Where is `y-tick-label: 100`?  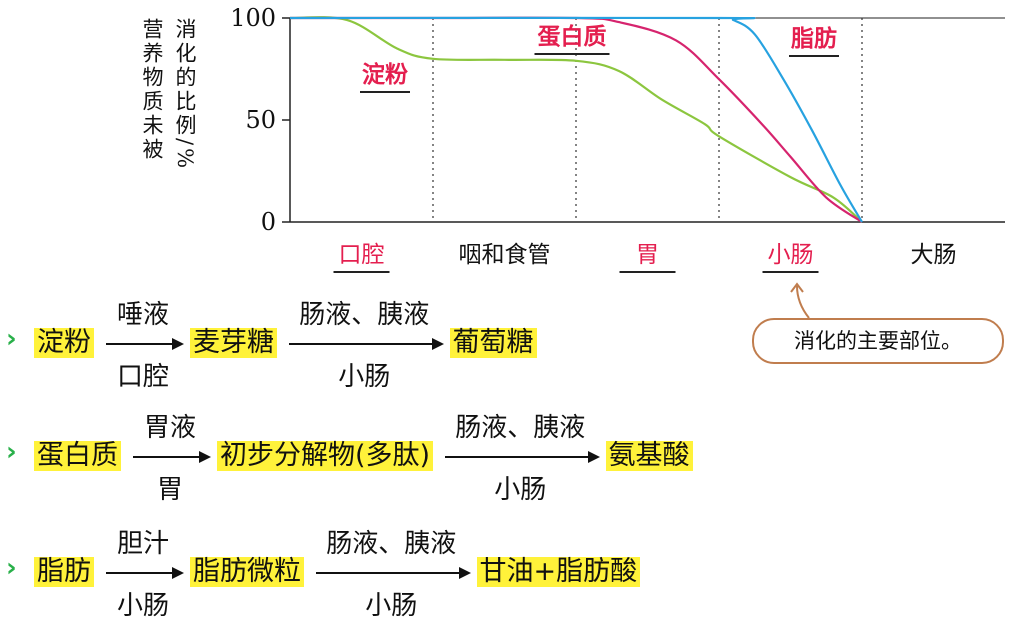 y-tick-label: 100 is located at coordinates (253, 18).